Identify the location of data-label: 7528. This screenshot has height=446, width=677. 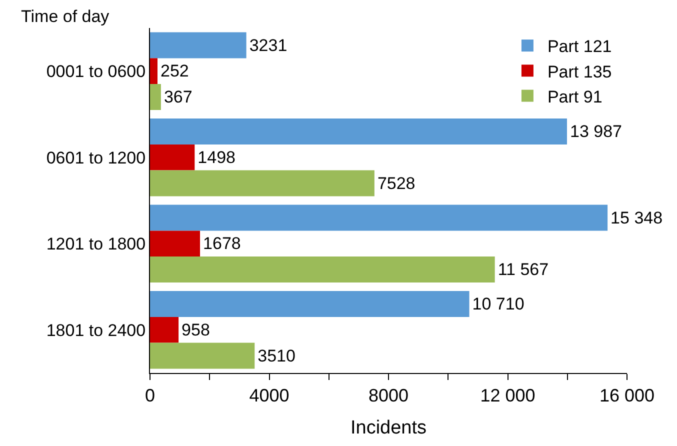
(396, 183).